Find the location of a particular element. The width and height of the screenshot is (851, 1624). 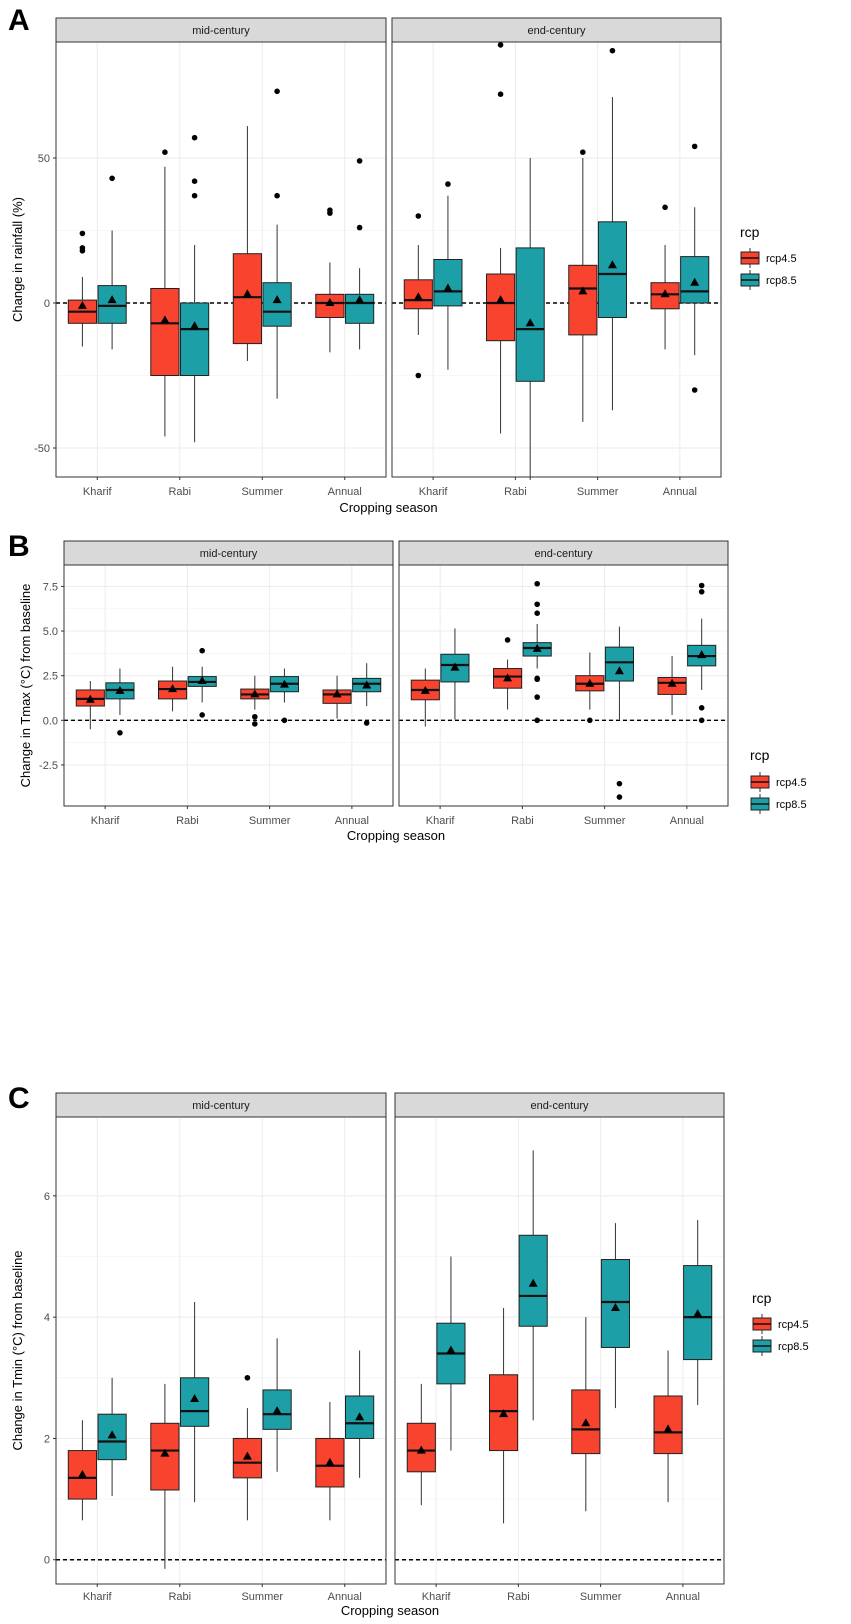

legend-title: rcp is located at coordinates (760, 755).